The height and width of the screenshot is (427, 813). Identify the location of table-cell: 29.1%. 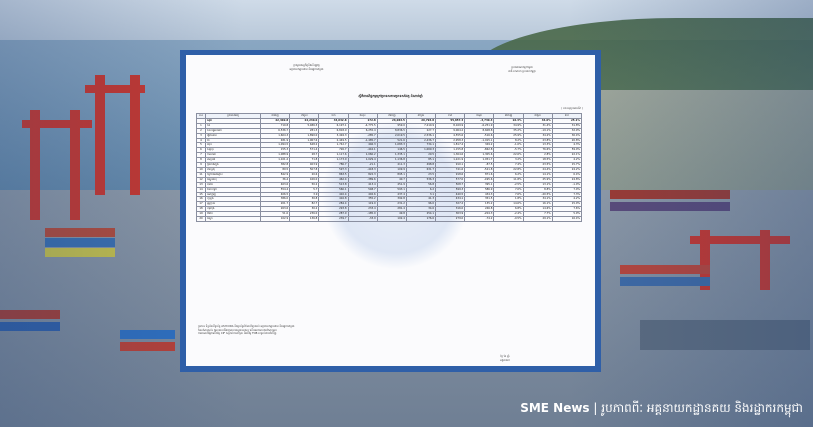
(537, 219).